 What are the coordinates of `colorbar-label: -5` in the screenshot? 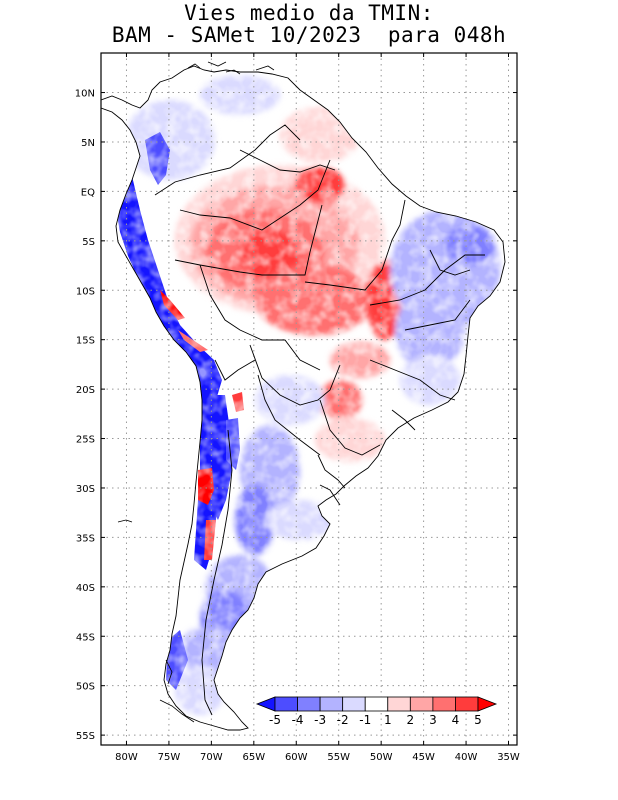 It's located at (275, 720).